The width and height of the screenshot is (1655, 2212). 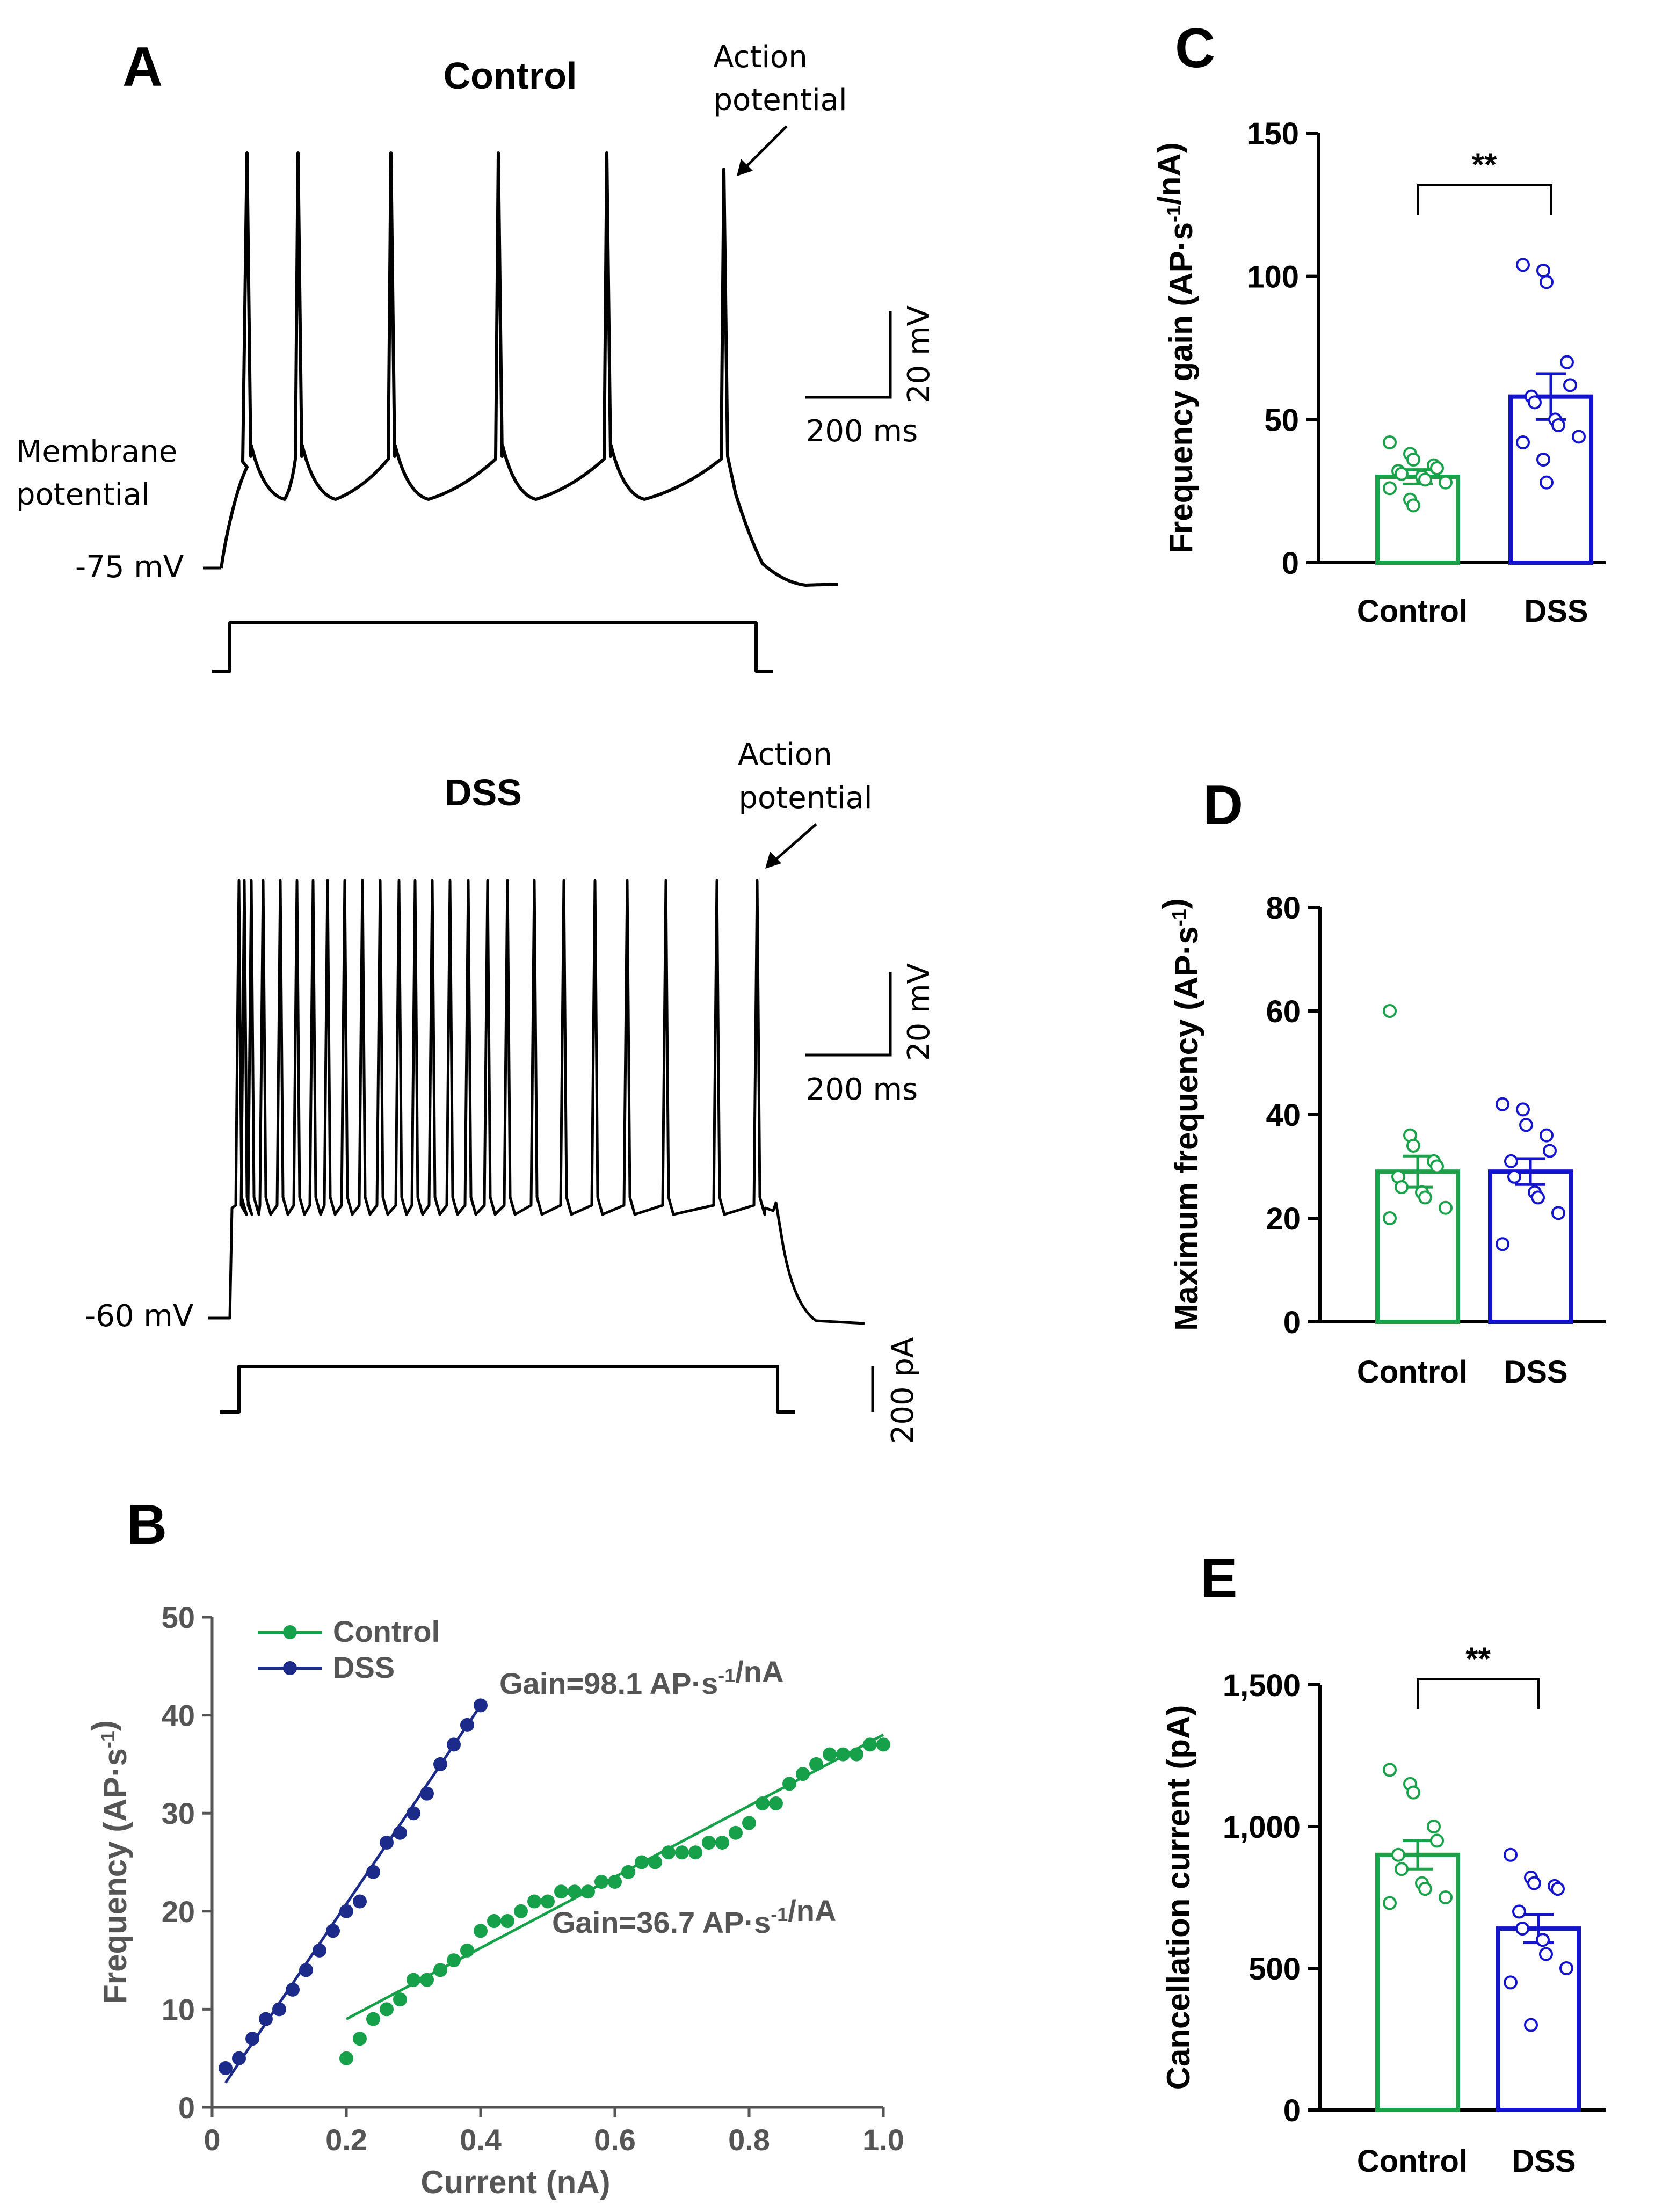 What do you see at coordinates (919, 354) in the screenshot?
I see `control-scale-mv: 20 mV` at bounding box center [919, 354].